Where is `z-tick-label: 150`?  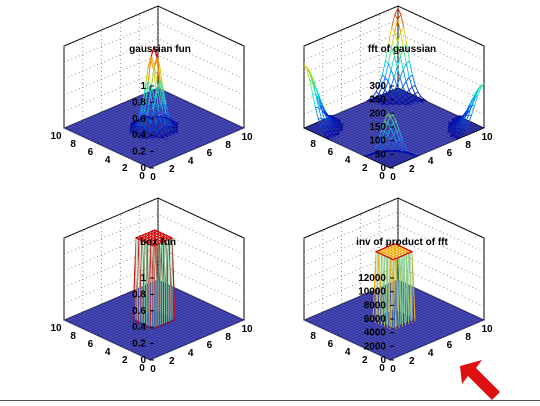
z-tick-label: 150 is located at coordinates (377, 127).